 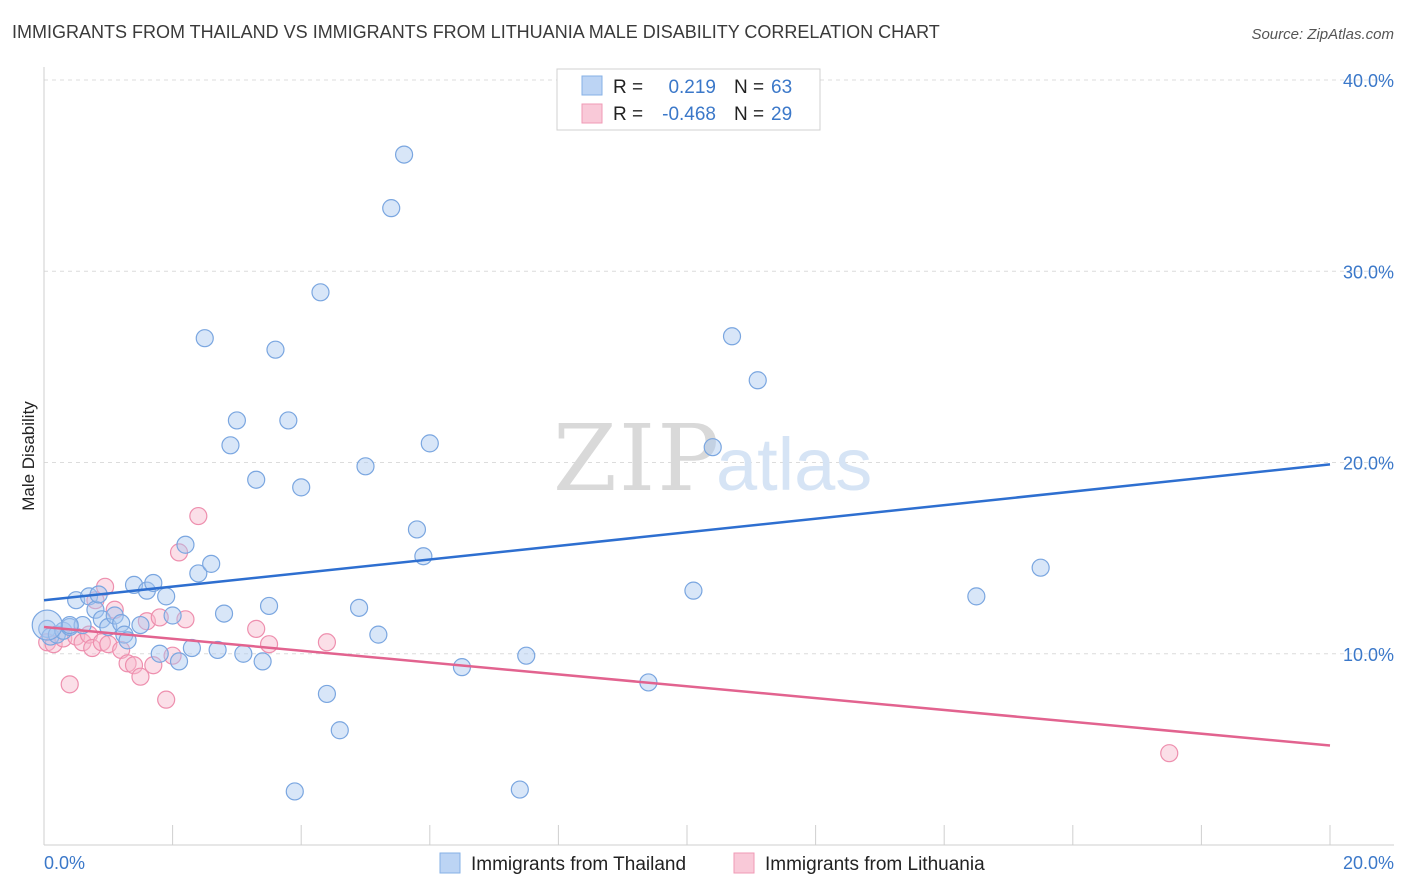 I want to click on thailand-cluster-point, so click(x=47, y=625).